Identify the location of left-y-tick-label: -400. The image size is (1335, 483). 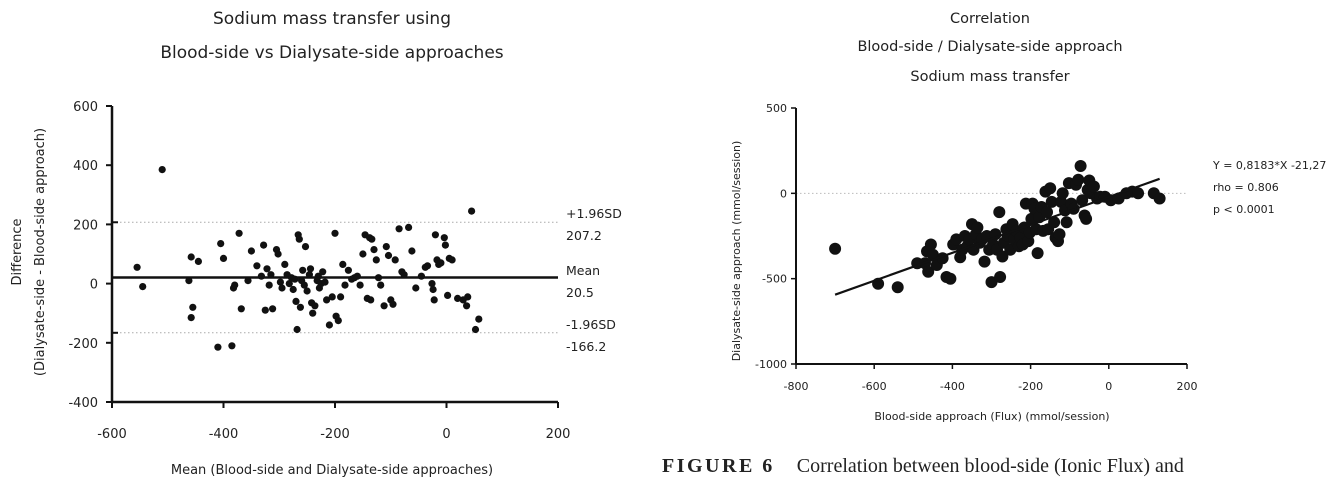
(83, 403).